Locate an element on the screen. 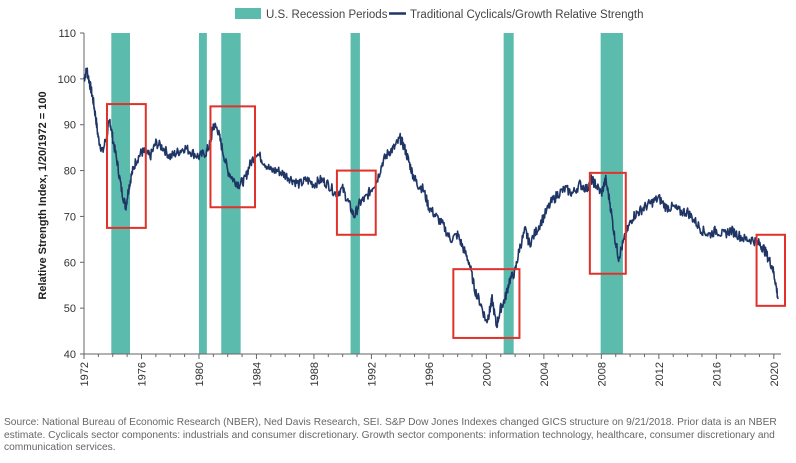 The height and width of the screenshot is (463, 796). y-tick-label: 110 is located at coordinates (67, 34).